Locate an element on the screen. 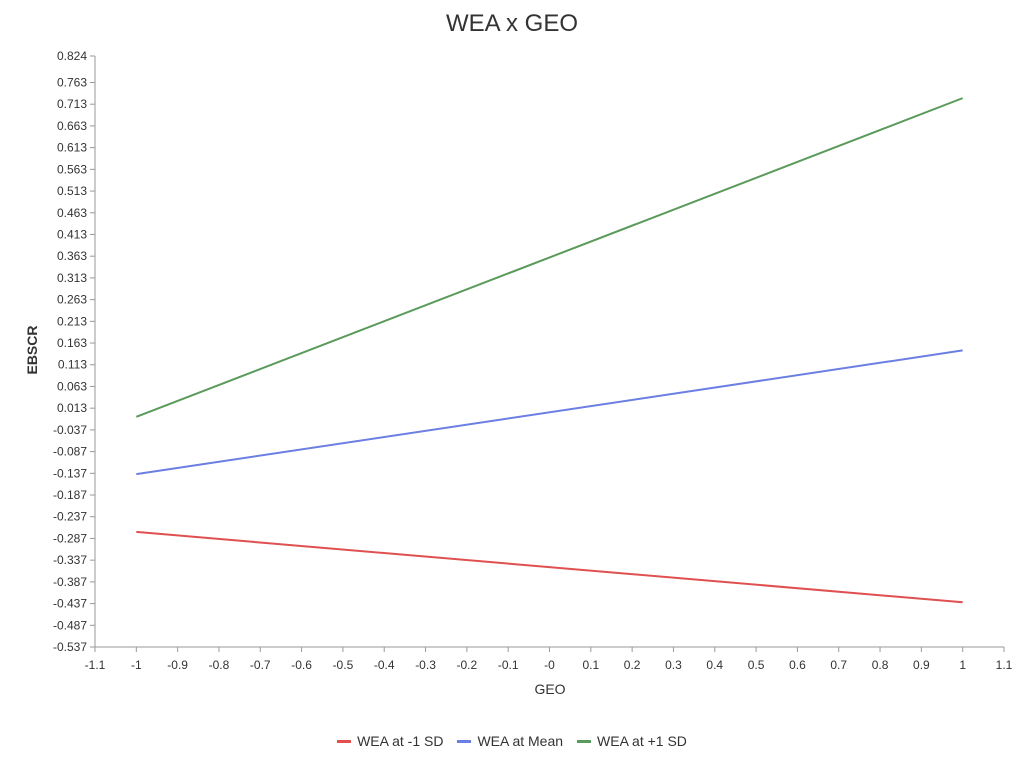  x-tick-label: -0.7 is located at coordinates (260, 665).